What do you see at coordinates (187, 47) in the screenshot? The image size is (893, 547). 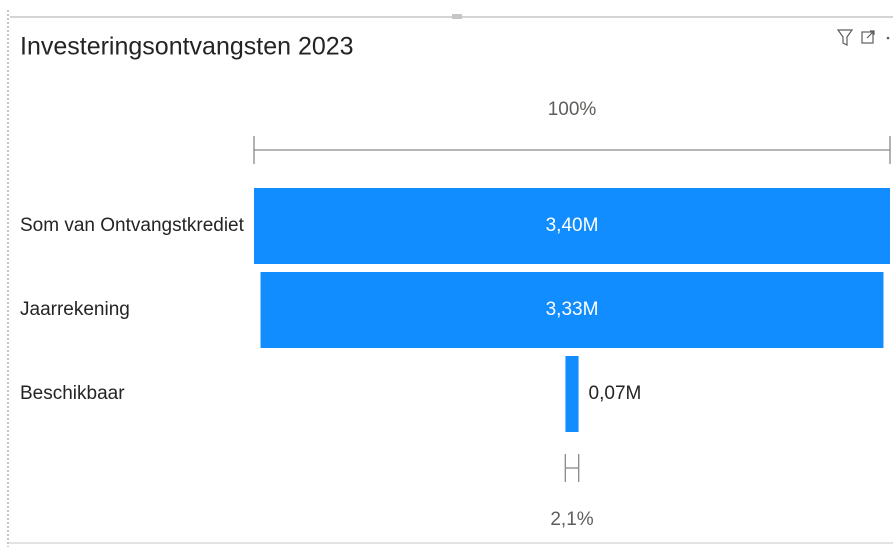 I see `chart-title: Investeringsontvangsten 2023` at bounding box center [187, 47].